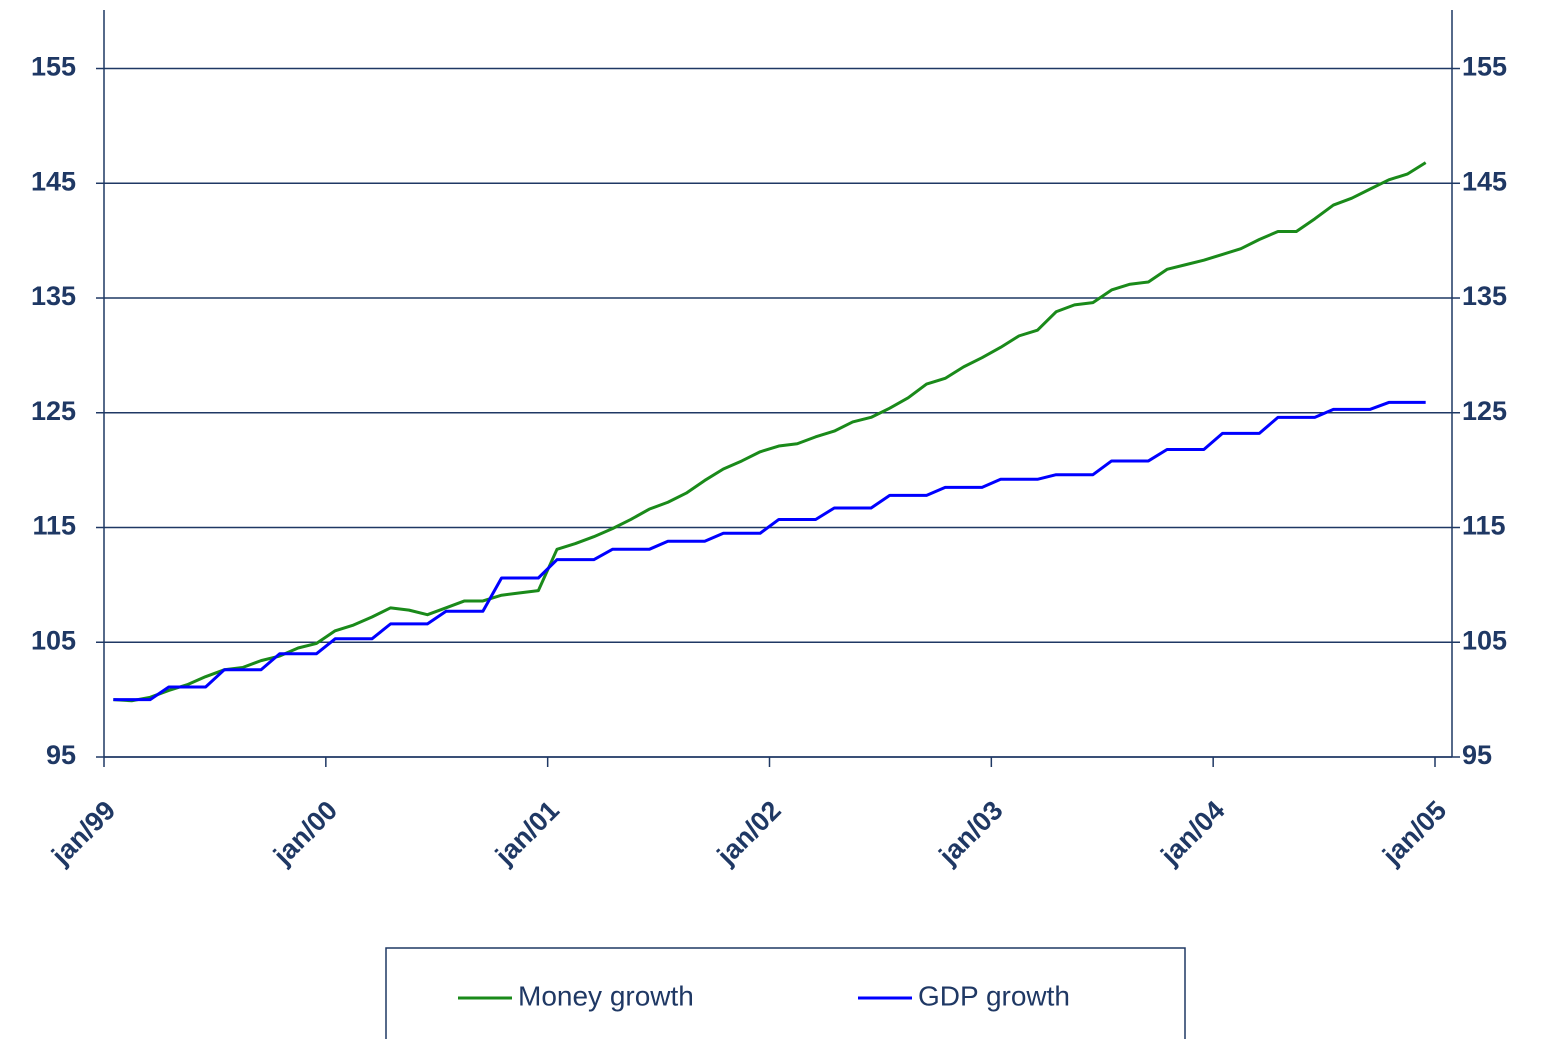 This screenshot has height=1039, width=1549. I want to click on y2-tick-label: 115, so click(1484, 526).